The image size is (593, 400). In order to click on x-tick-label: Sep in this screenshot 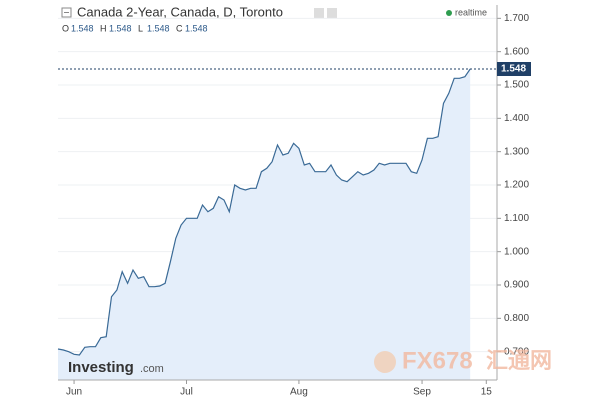, I will do `click(422, 392)`.